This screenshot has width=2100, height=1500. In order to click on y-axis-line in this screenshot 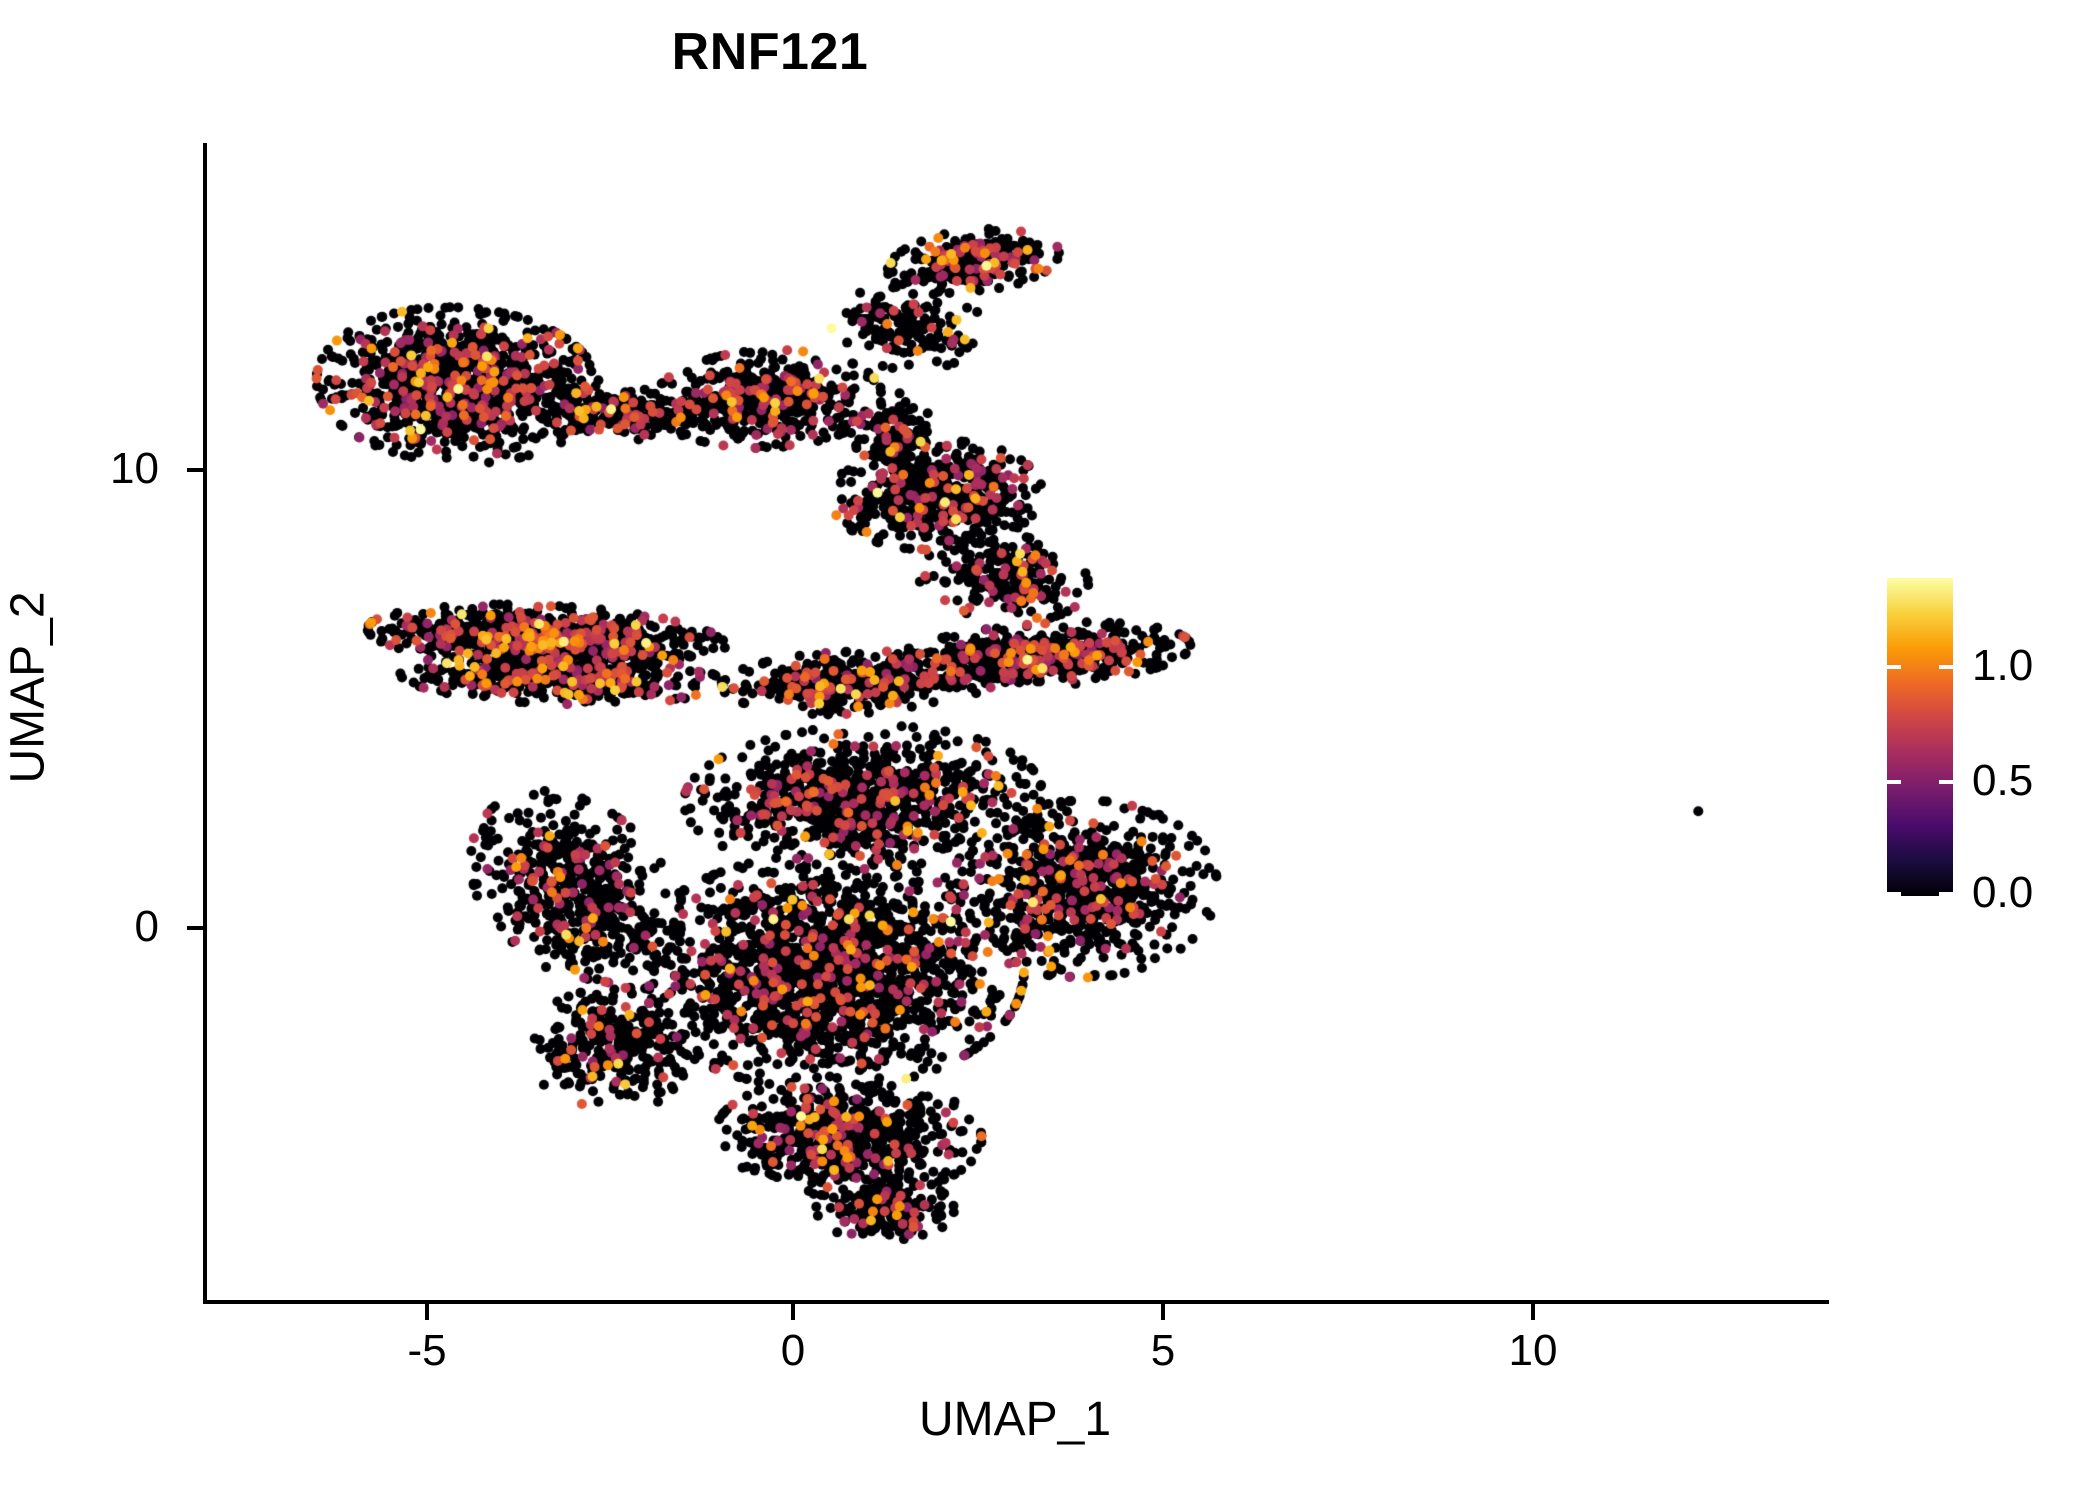, I will do `click(205, 723)`.